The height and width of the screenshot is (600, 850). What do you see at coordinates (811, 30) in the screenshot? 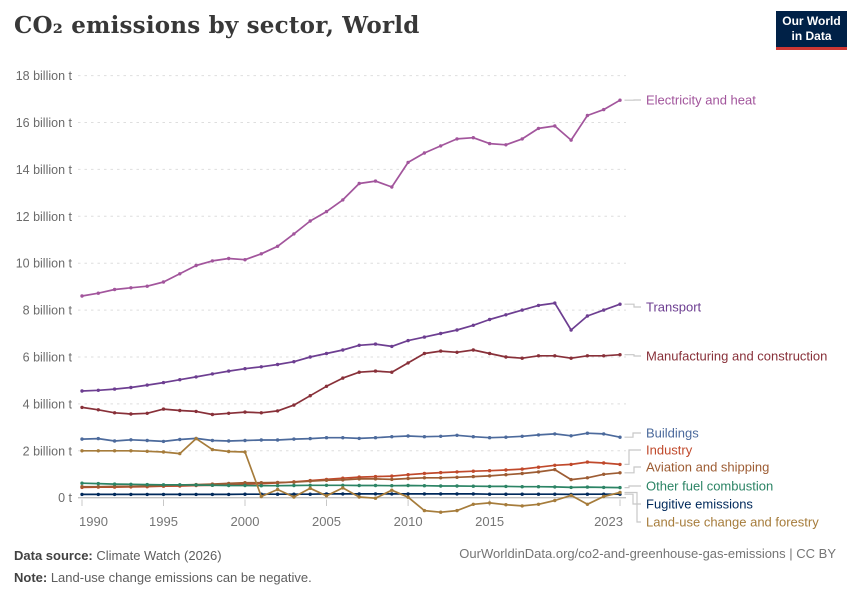
I see `owid-logo: Our World in Data` at bounding box center [811, 30].